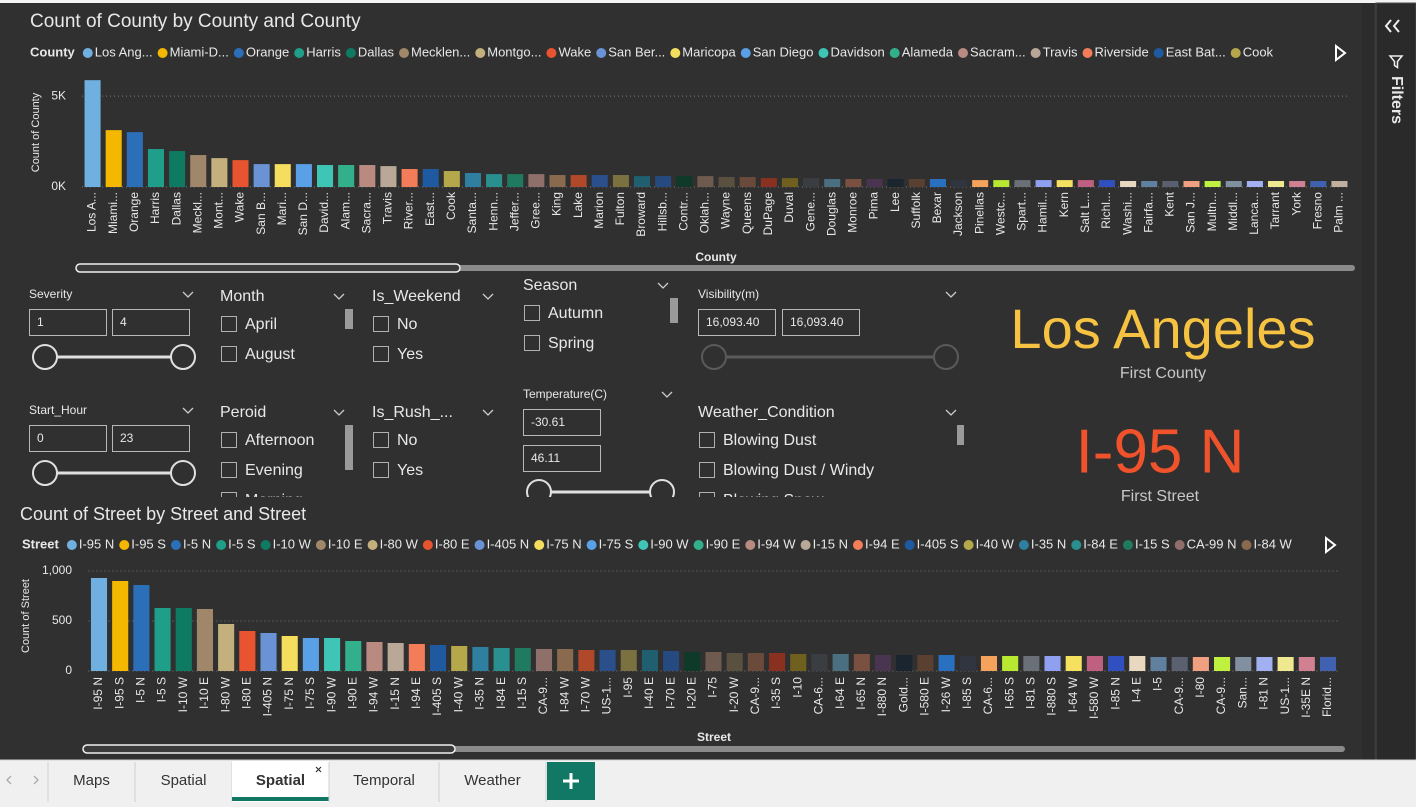 The width and height of the screenshot is (1416, 807). I want to click on legend-label: Travis, so click(1060, 51).